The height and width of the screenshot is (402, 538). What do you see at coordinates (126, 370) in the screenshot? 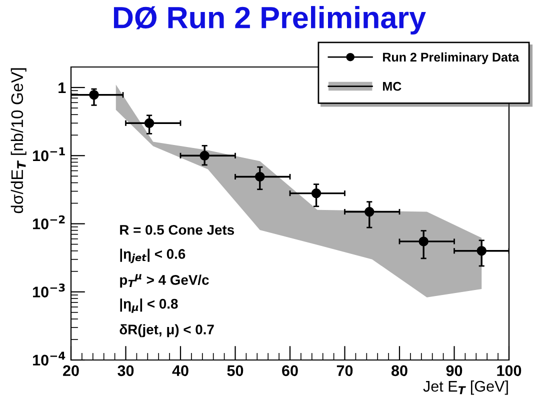
I see `x-tick-label: 30` at bounding box center [126, 370].